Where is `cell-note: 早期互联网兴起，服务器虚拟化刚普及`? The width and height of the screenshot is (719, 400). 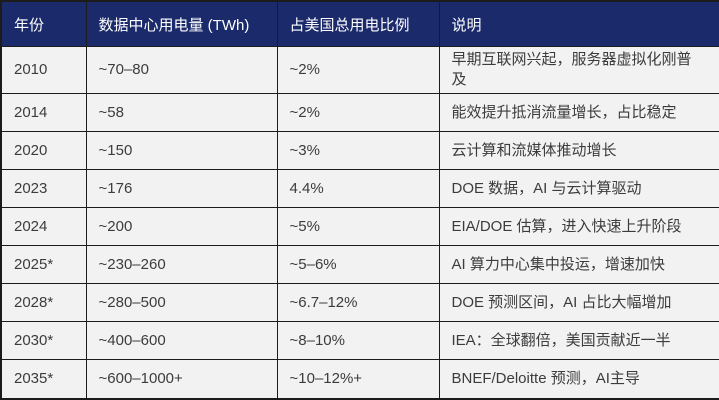 cell-note: 早期互联网兴起，服务器虚拟化刚普及 is located at coordinates (578, 70).